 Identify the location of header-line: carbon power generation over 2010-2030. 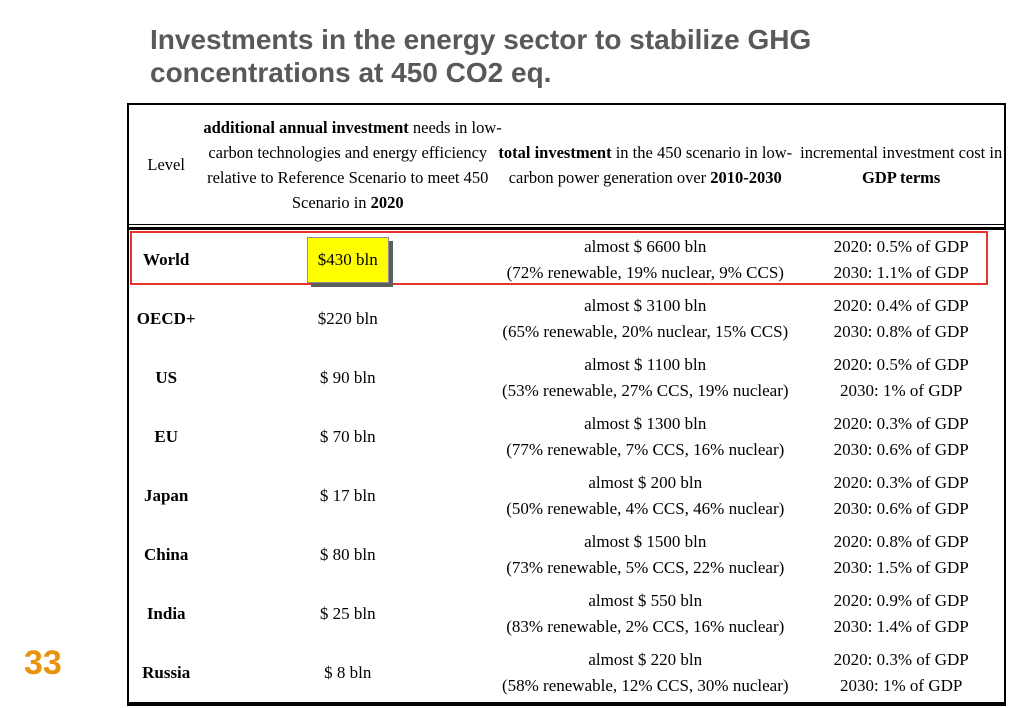
(645, 177).